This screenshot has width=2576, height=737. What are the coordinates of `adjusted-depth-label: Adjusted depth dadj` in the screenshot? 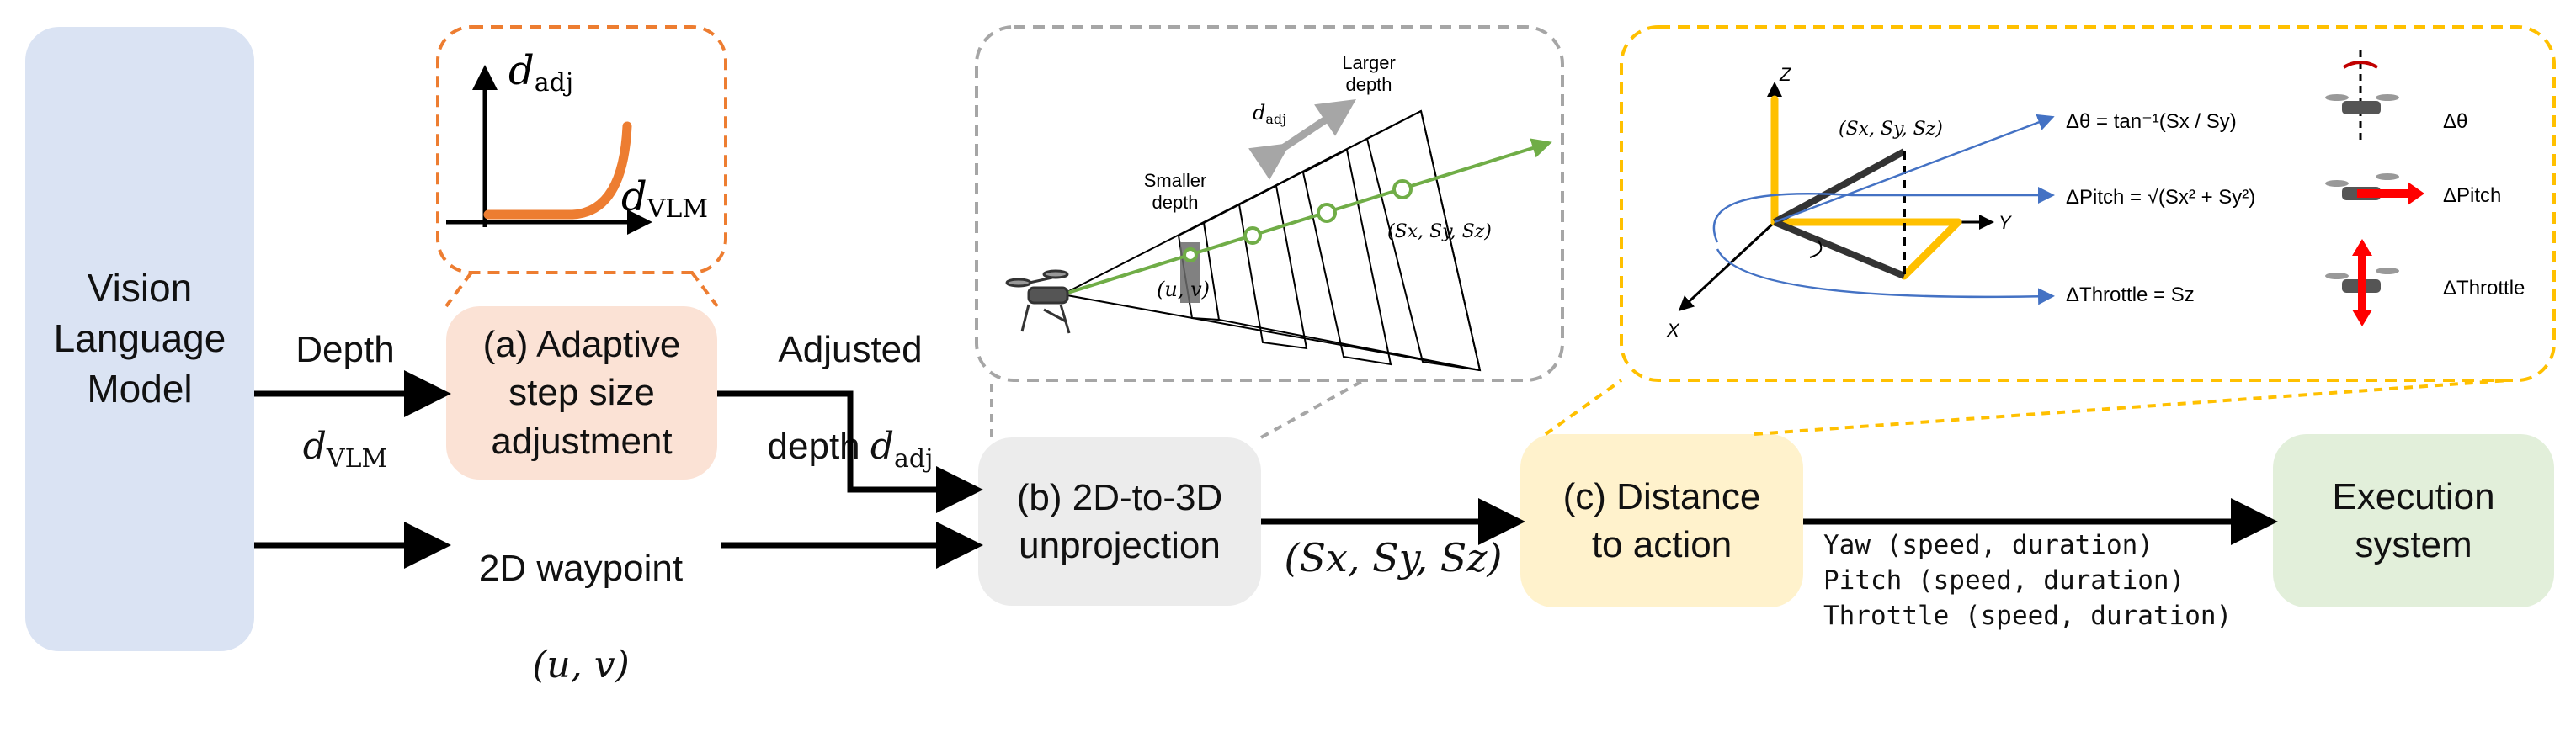 It's located at (851, 401).